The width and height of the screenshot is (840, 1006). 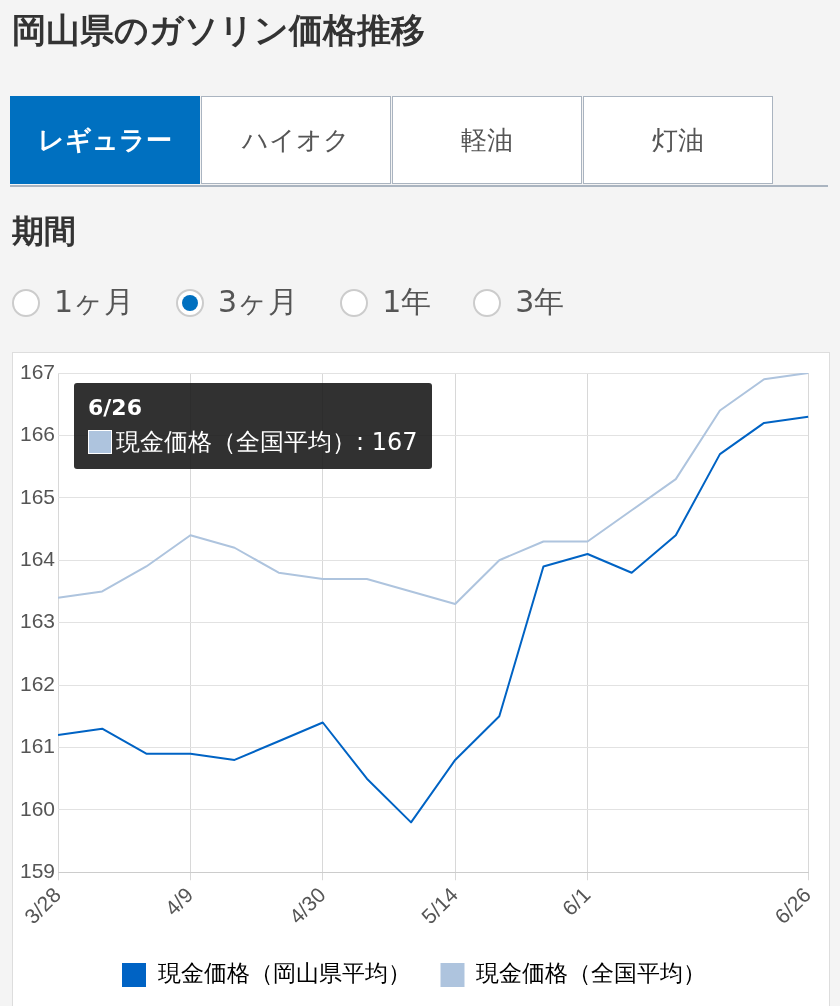 I want to click on x-tick-label: 6/1, so click(x=576, y=901).